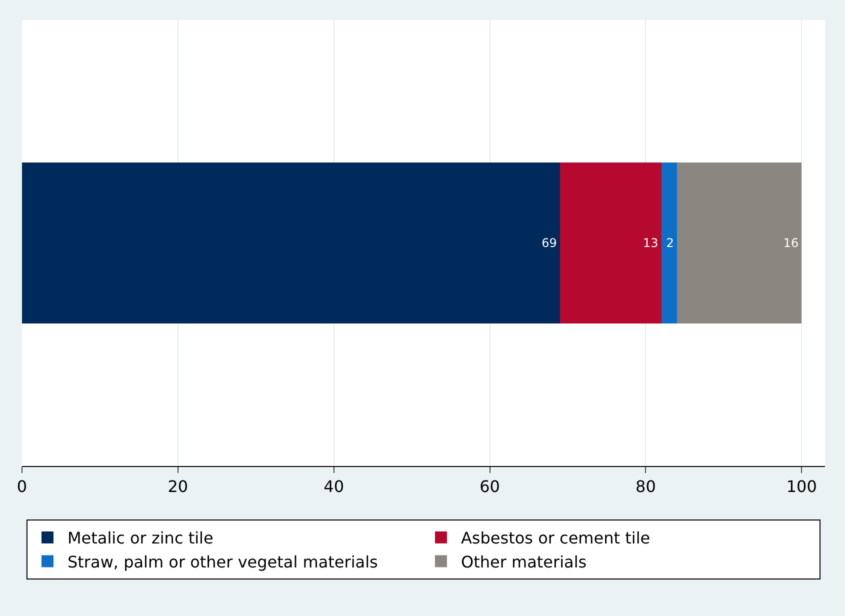 The height and width of the screenshot is (616, 845). What do you see at coordinates (801, 486) in the screenshot?
I see `x-tick-label: 100` at bounding box center [801, 486].